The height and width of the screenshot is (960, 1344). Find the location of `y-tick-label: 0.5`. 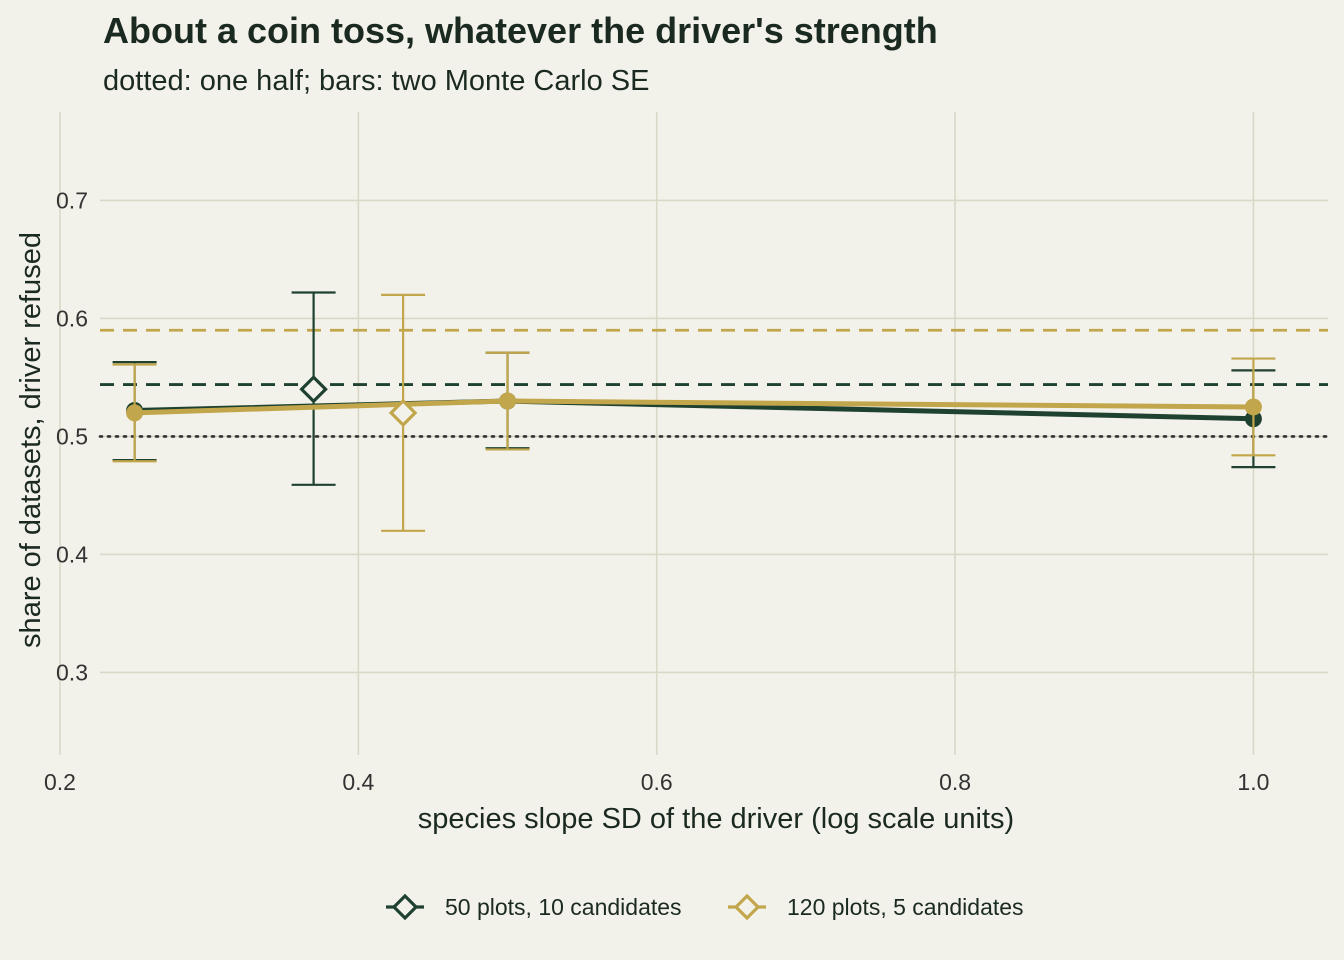

y-tick-label: 0.5 is located at coordinates (72, 436).